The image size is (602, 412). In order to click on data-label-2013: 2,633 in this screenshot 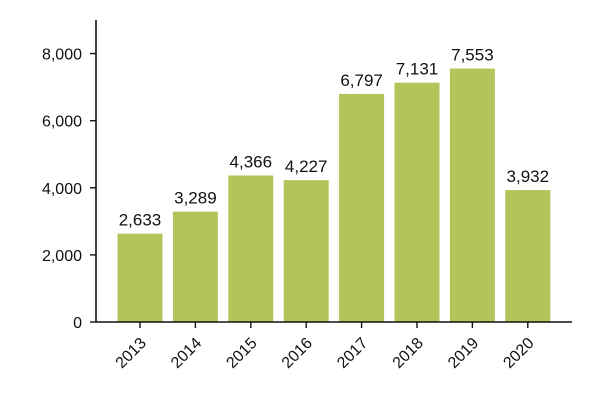, I will do `click(140, 220)`.